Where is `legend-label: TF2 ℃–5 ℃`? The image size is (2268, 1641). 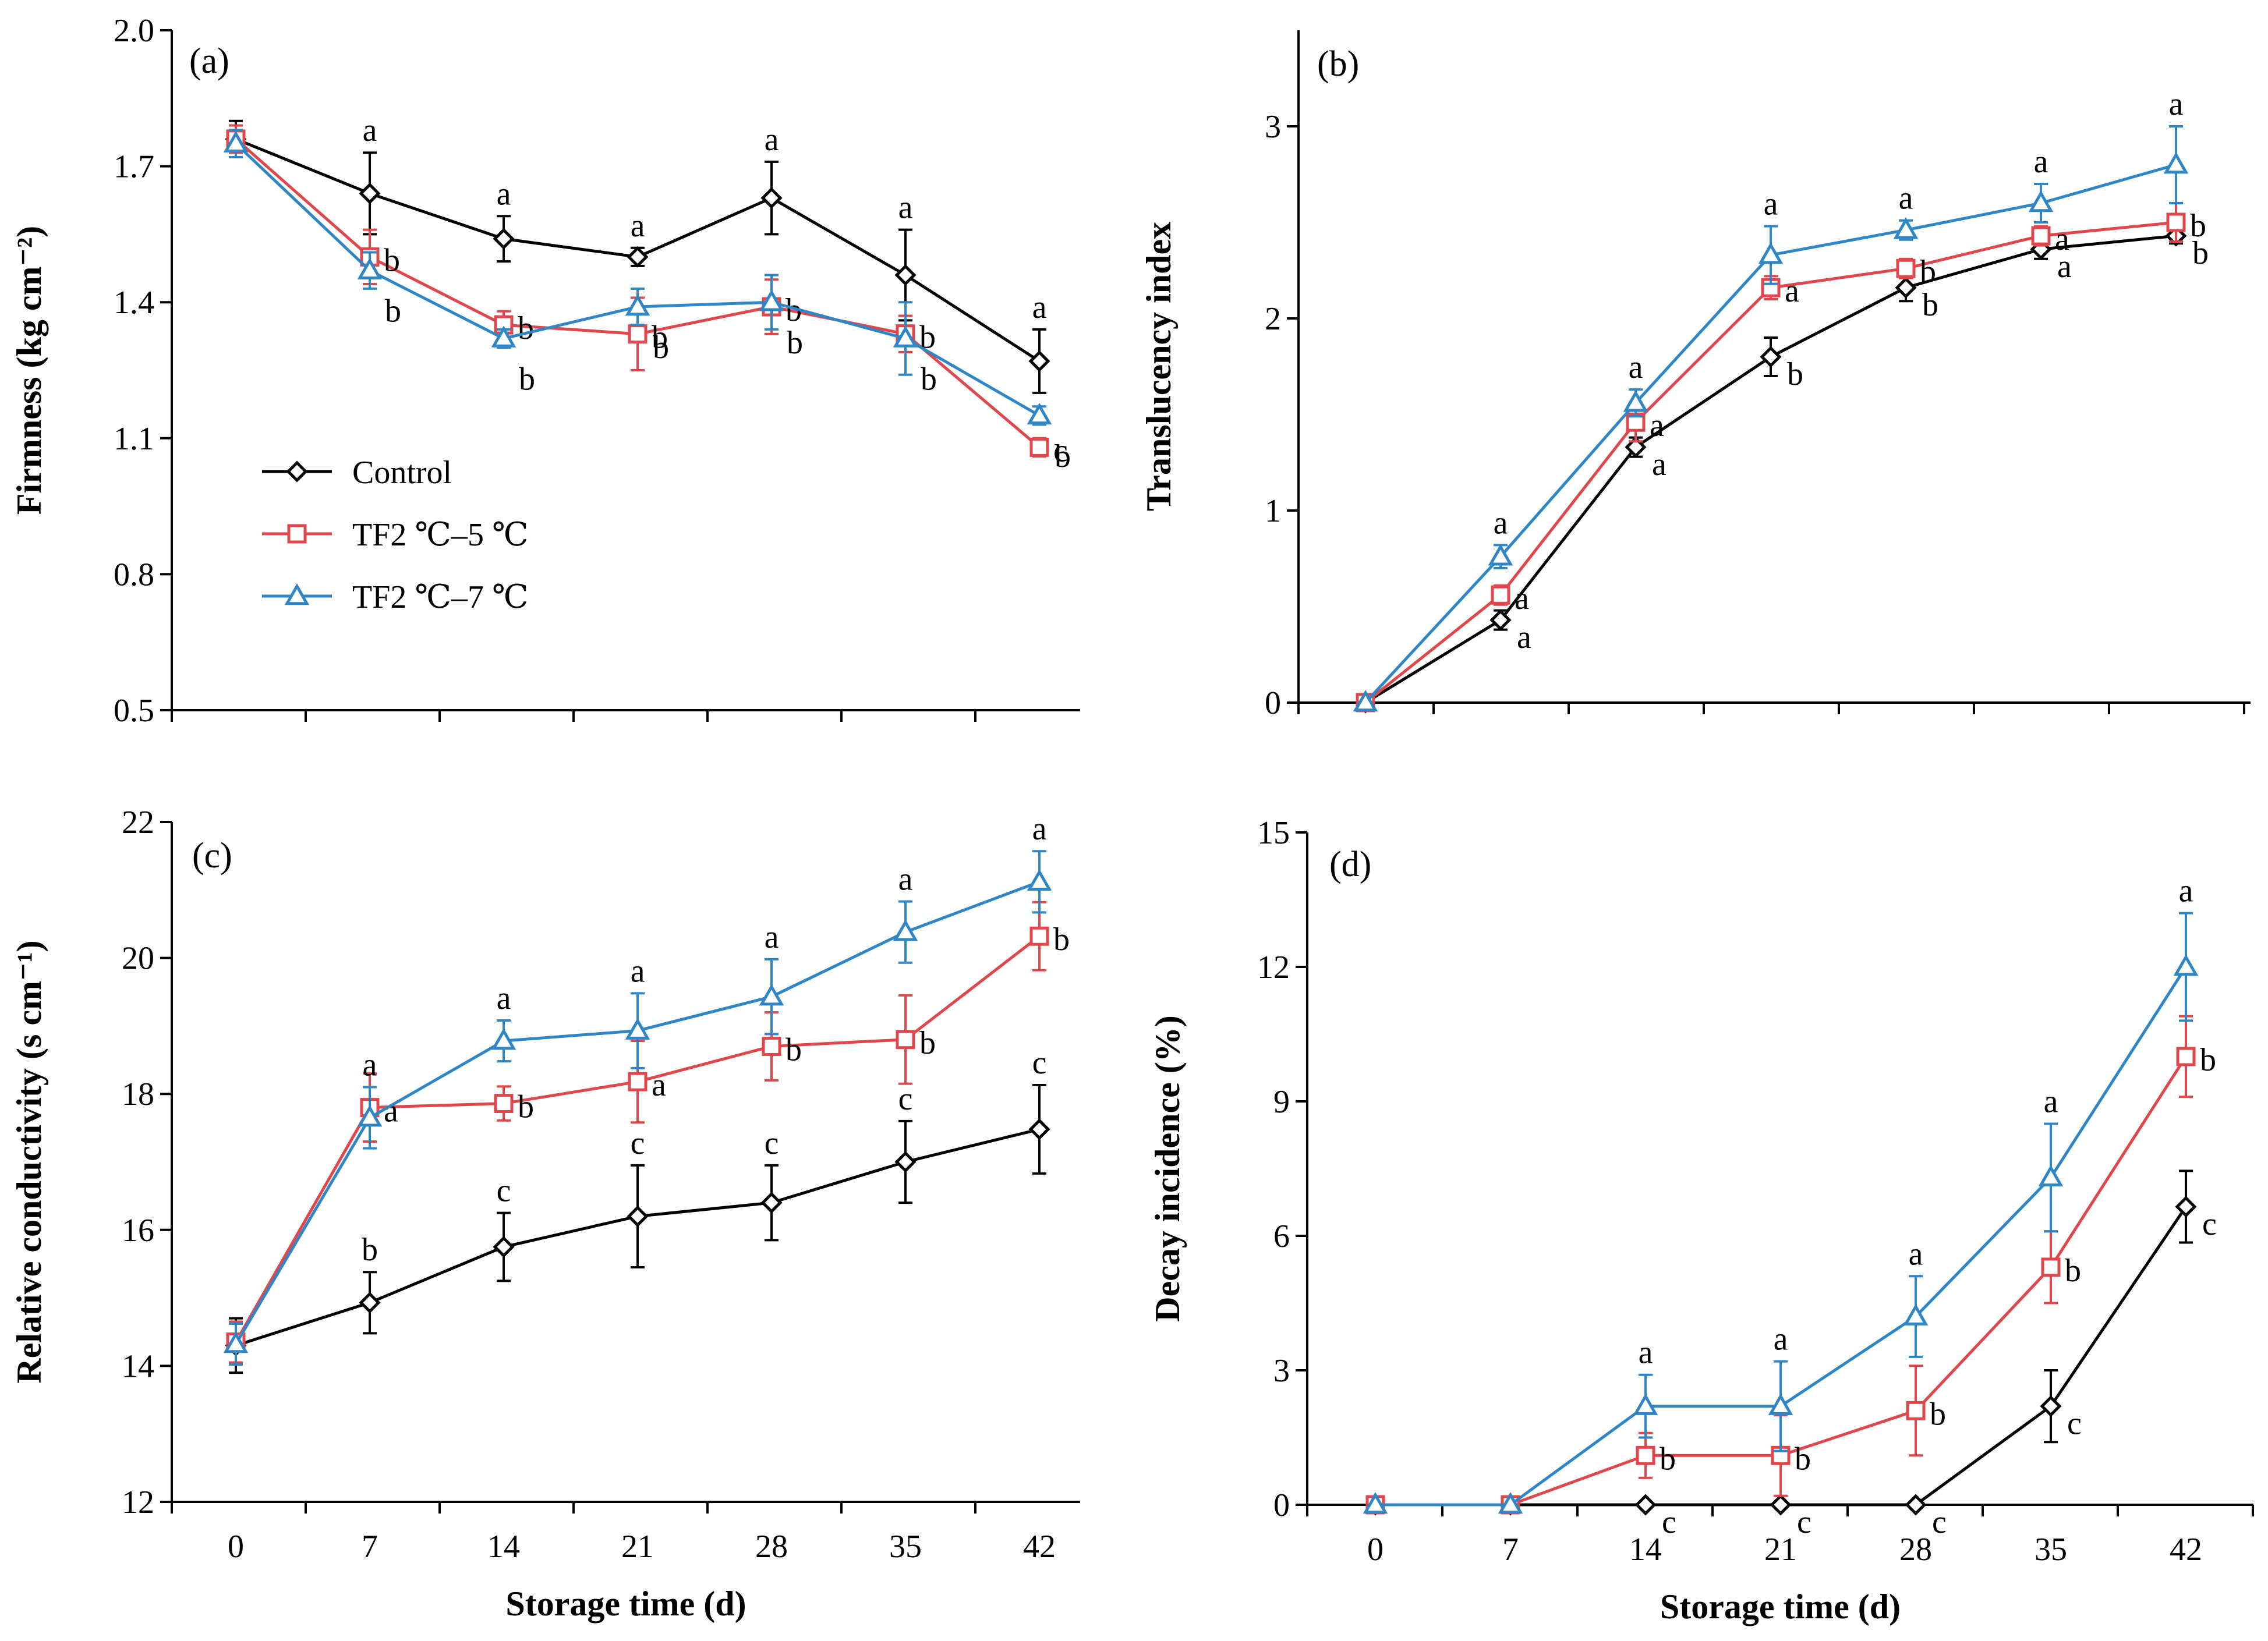 legend-label: TF2 ℃–5 ℃ is located at coordinates (440, 535).